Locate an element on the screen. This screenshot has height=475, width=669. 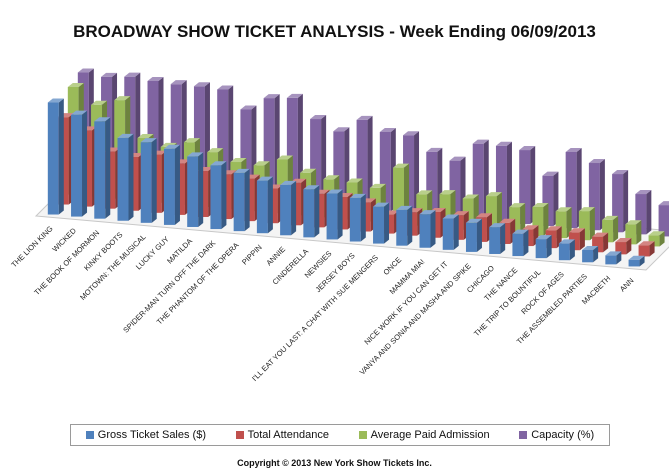
legend-label-attendance: Total Attendance is located at coordinates (288, 435).